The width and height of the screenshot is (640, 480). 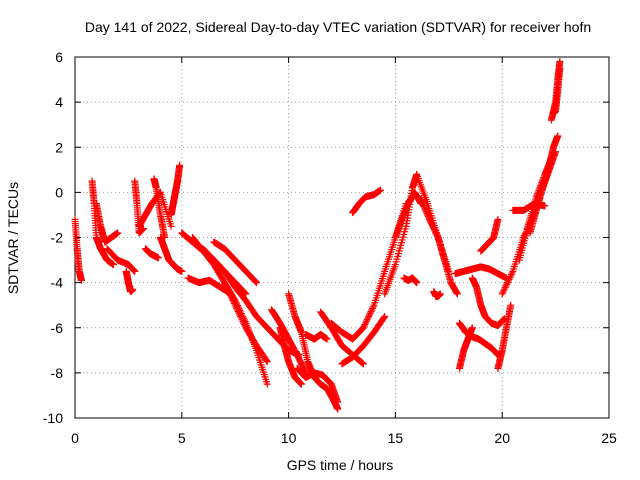 What do you see at coordinates (59, 102) in the screenshot?
I see `y-tick-label: 4` at bounding box center [59, 102].